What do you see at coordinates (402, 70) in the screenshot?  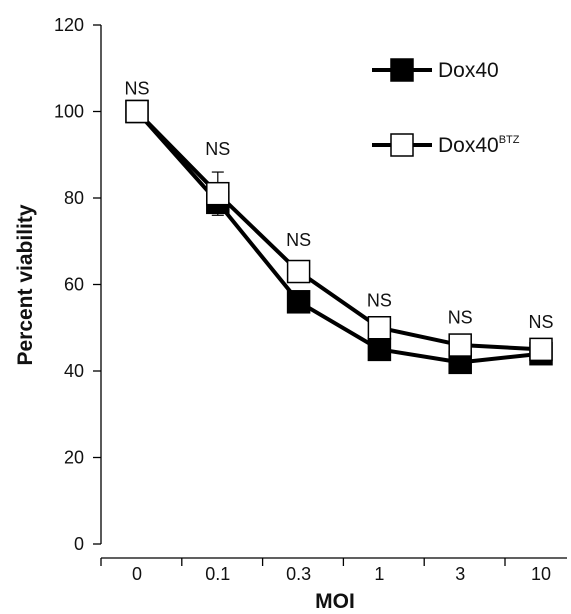 I see `legend-marker-filled` at bounding box center [402, 70].